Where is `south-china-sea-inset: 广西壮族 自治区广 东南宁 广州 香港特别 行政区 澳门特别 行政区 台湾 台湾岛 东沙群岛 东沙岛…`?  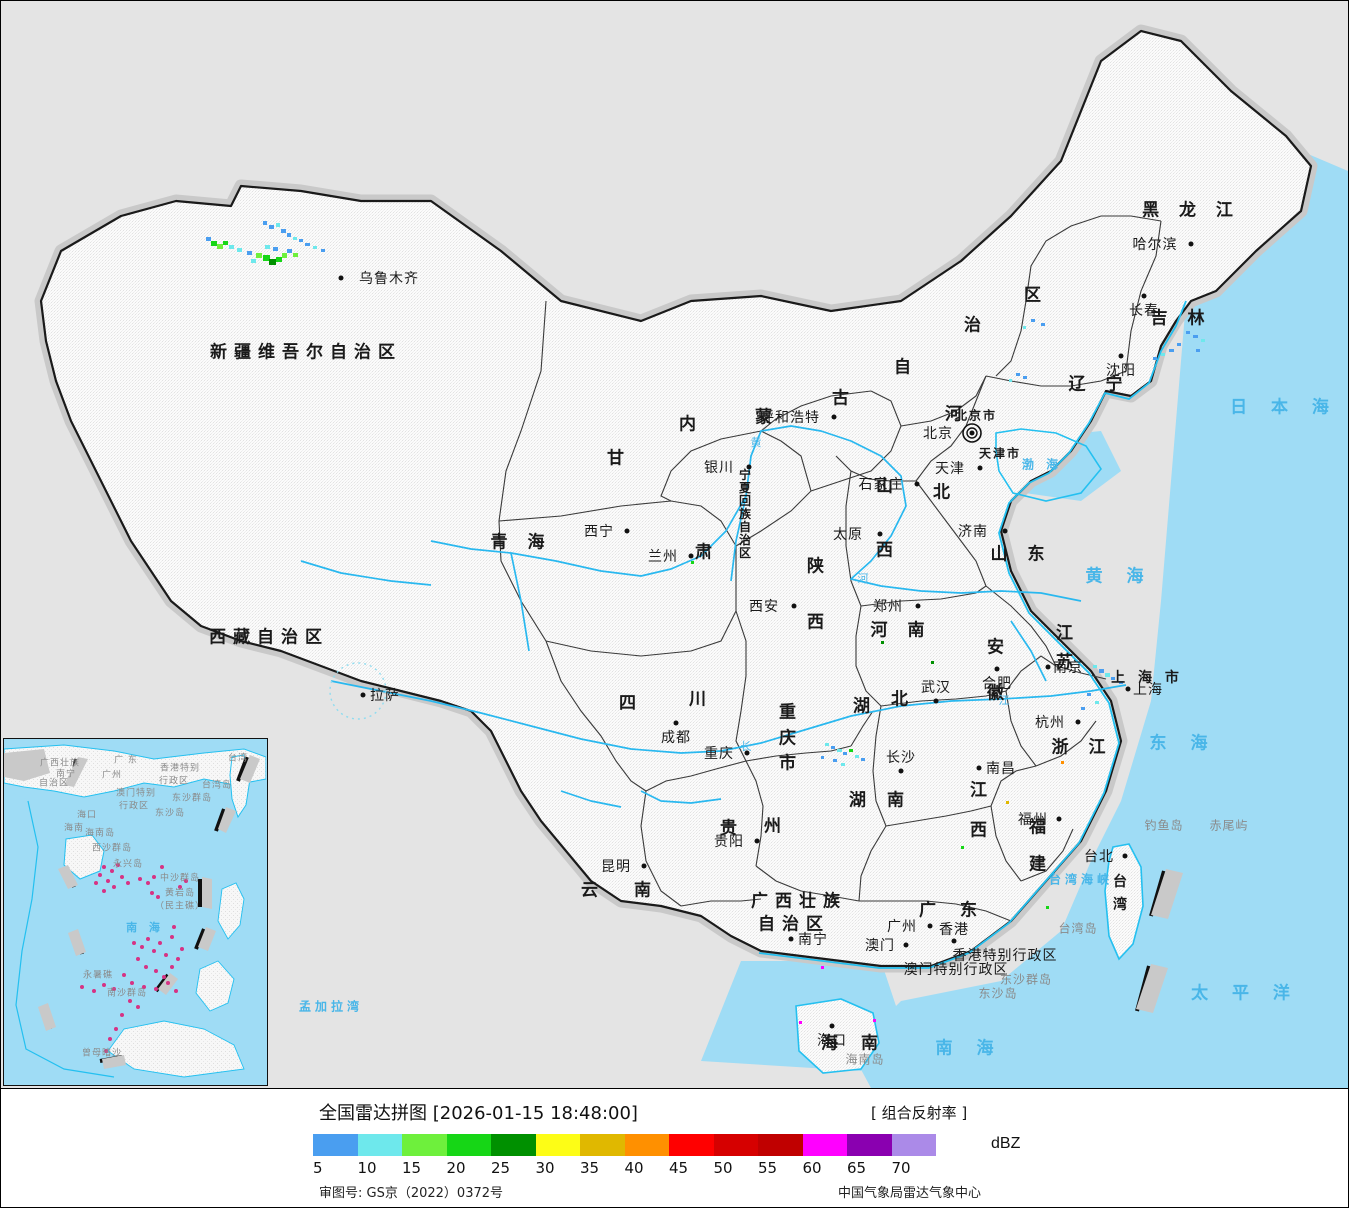
south-china-sea-inset: 广西壮族 自治区广 东南宁 广州 香港特别 行政区 澳门特别 行政区 台湾 台湾岛 东沙群岛 东沙岛… is located at coordinates (135, 912).